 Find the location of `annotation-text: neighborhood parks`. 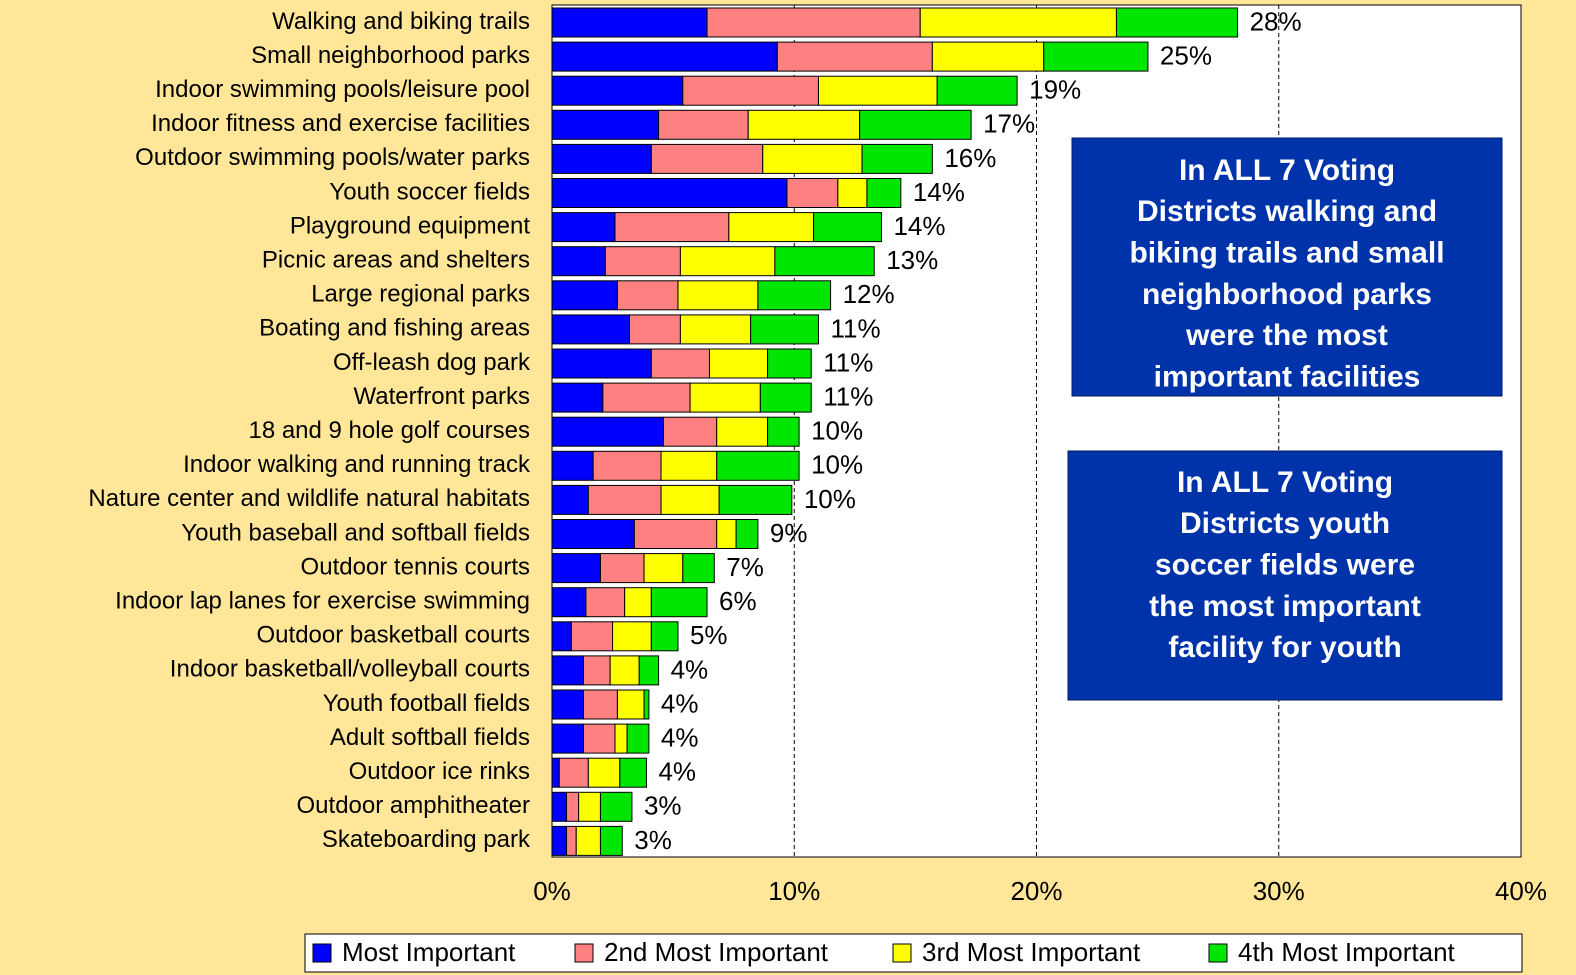

annotation-text: neighborhood parks is located at coordinates (1287, 294).